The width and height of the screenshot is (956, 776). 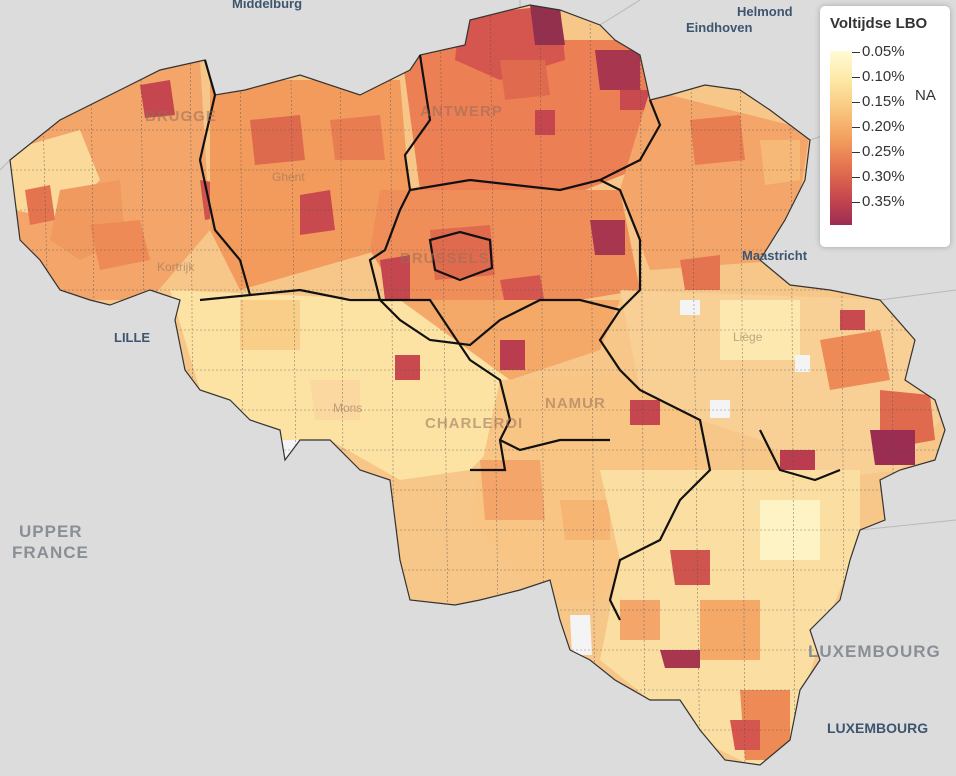 I want to click on legend-na-label: NA, so click(x=925, y=95).